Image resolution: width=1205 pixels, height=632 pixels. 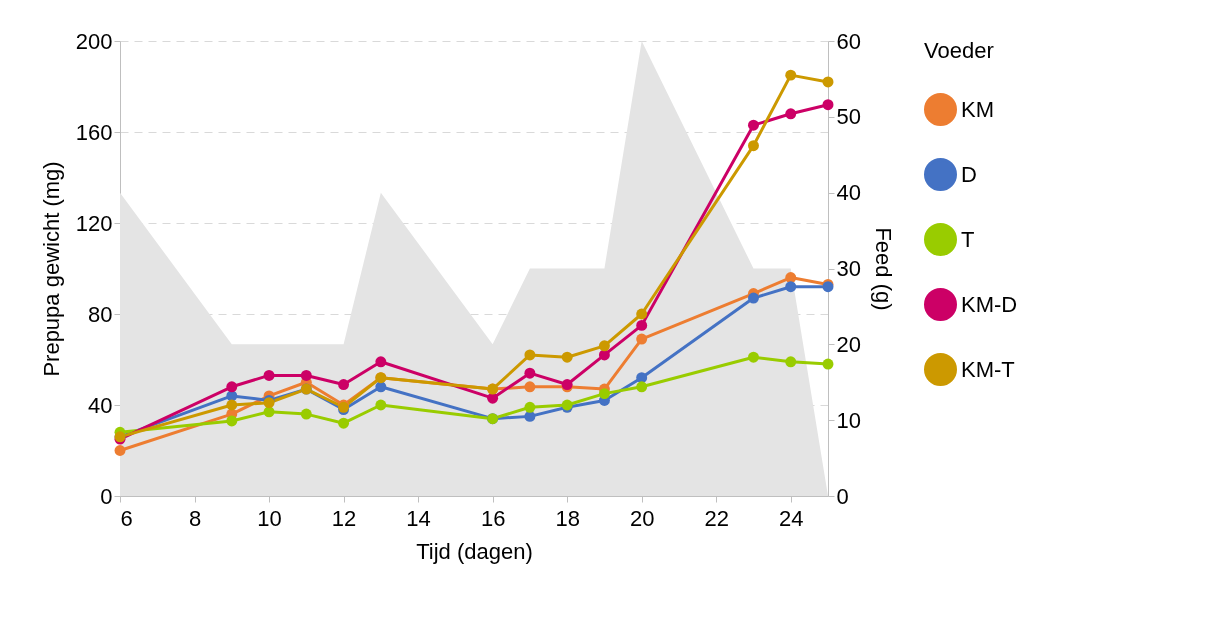 What do you see at coordinates (418, 518) in the screenshot?
I see `x-tick-label: 14` at bounding box center [418, 518].